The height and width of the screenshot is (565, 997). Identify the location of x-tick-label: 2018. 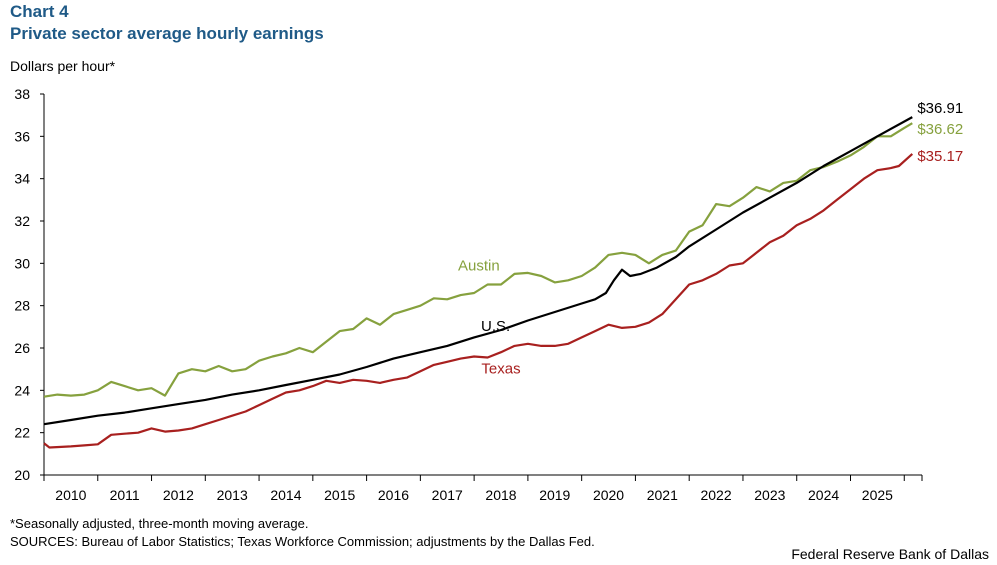
(500, 495).